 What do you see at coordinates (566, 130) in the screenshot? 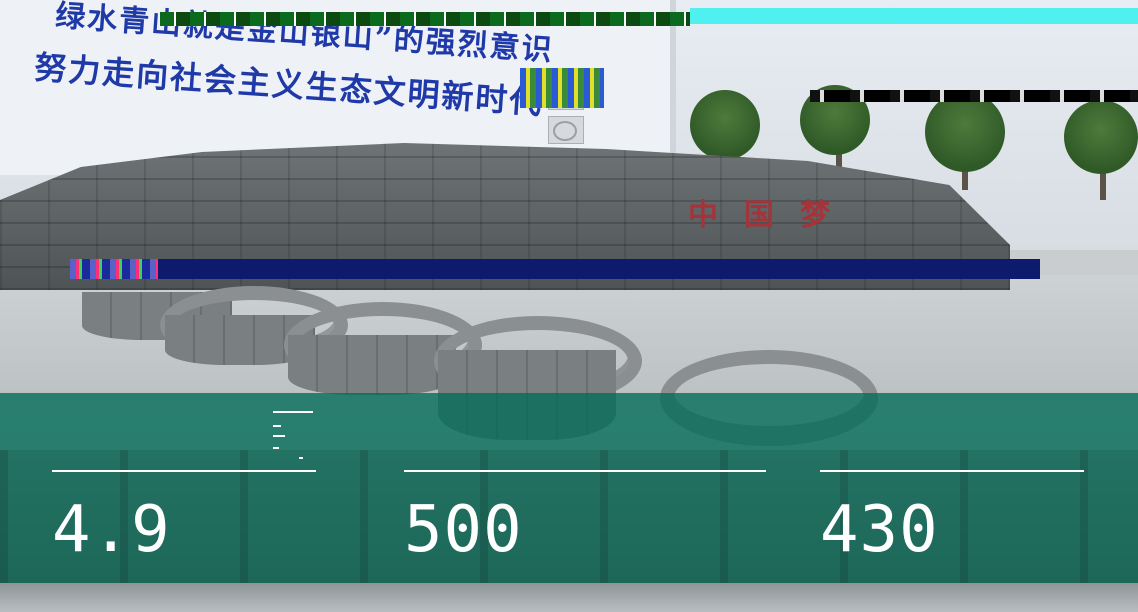
I see `air-conditioner-unit` at bounding box center [566, 130].